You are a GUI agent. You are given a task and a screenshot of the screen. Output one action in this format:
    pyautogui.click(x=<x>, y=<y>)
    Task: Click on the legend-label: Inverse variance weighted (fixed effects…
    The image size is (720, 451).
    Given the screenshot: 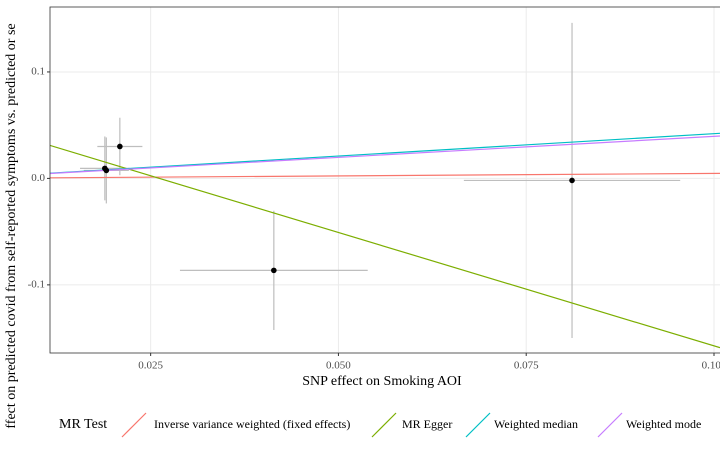 What is the action you would take?
    pyautogui.click(x=252, y=424)
    